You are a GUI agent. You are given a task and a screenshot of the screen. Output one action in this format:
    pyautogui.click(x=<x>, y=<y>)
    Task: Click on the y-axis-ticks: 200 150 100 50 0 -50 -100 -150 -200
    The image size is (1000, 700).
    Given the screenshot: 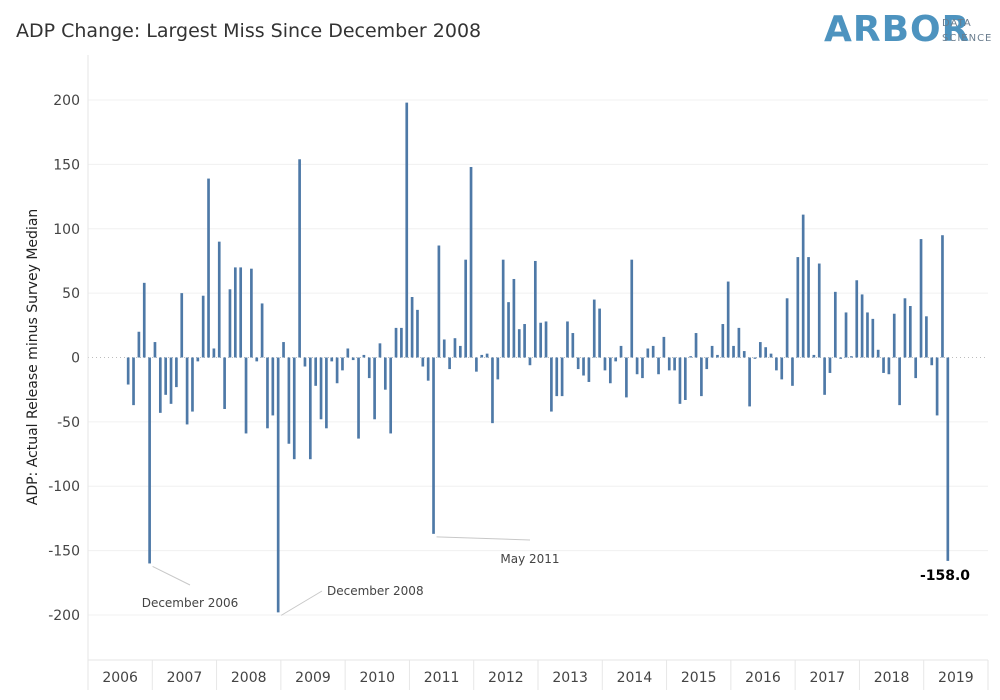 What is the action you would take?
    pyautogui.click(x=64, y=358)
    